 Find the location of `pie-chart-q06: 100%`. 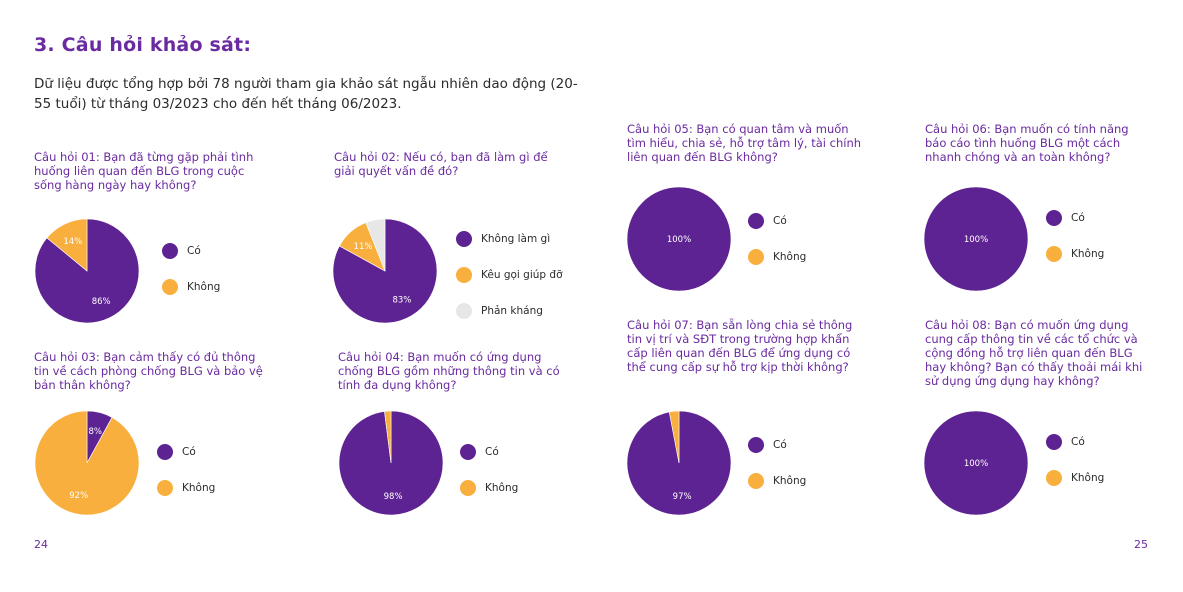

pie-chart-q06: 100% is located at coordinates (976, 239).